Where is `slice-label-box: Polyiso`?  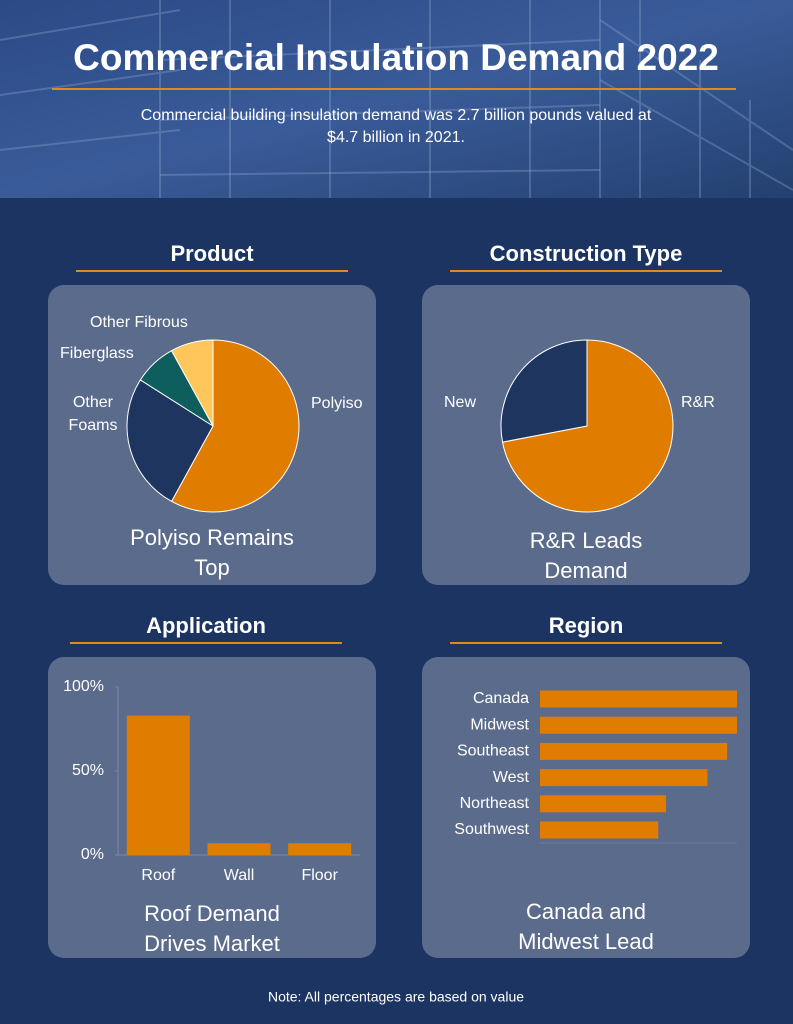 slice-label-box: Polyiso is located at coordinates (337, 403).